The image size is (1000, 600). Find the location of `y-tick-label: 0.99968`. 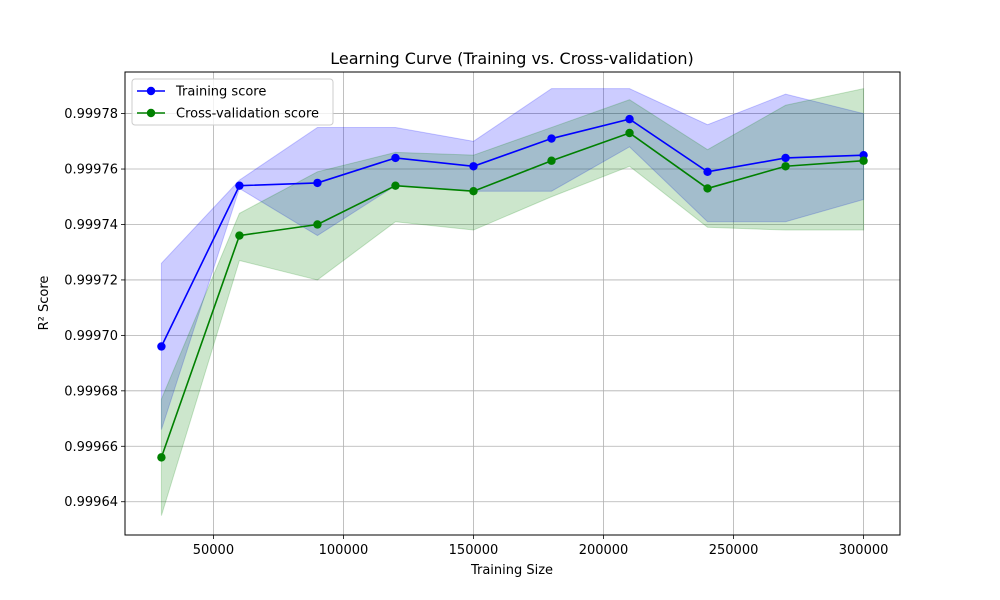

y-tick-label: 0.99968 is located at coordinates (91, 391).